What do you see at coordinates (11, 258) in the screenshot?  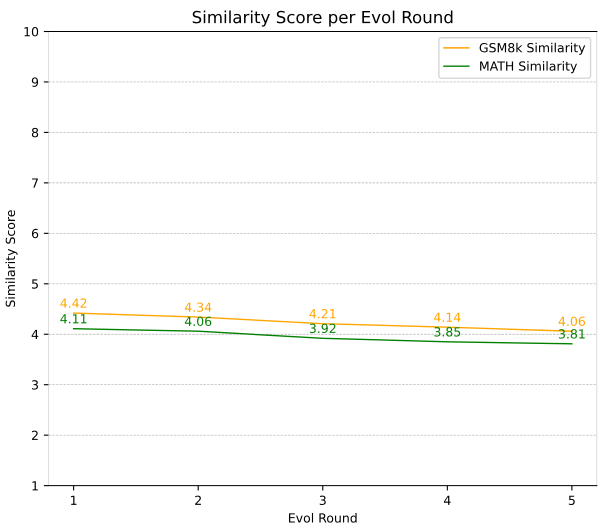 I see `y-axis-title: Similarity Score` at bounding box center [11, 258].